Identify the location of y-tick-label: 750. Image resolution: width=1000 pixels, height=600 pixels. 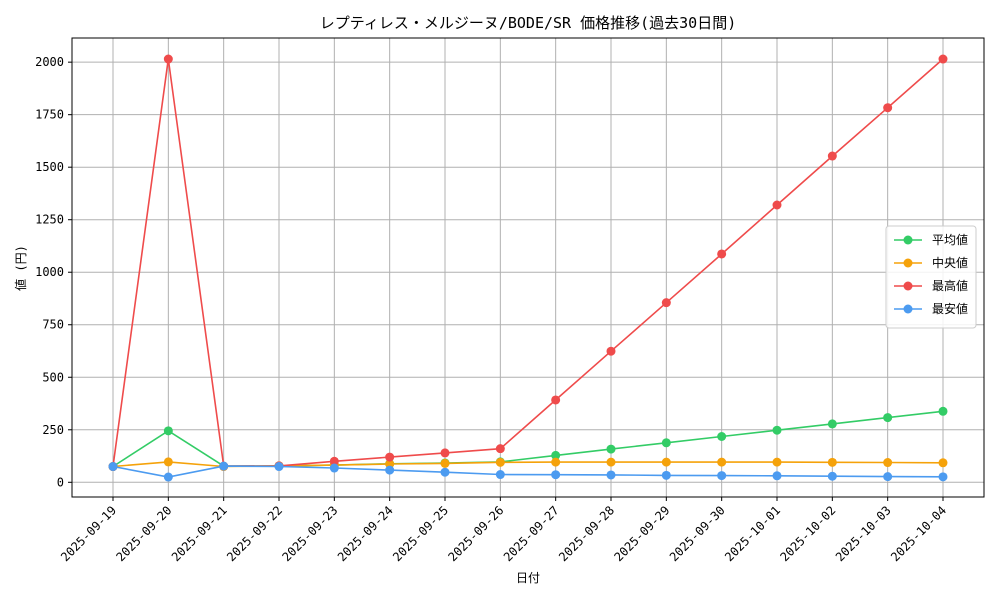
(53, 325).